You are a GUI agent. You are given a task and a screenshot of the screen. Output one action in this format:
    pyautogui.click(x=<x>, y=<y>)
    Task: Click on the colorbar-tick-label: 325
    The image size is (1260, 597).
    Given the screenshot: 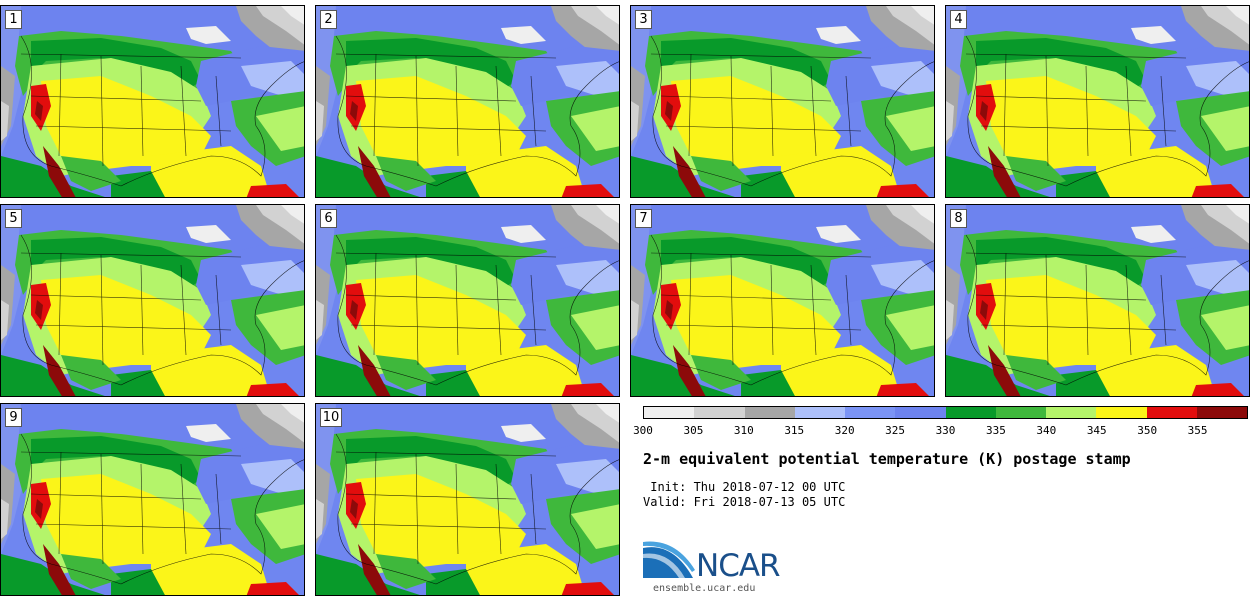 What is the action you would take?
    pyautogui.click(x=895, y=430)
    